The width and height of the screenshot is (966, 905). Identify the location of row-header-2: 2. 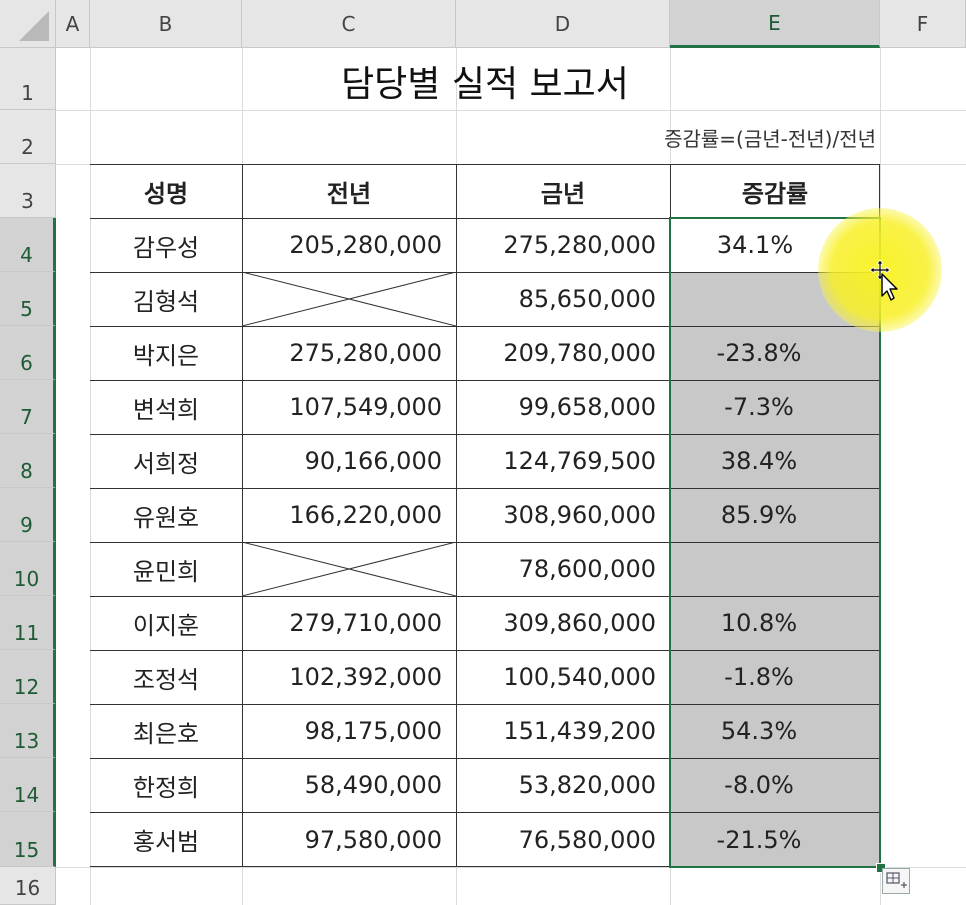
(28, 137).